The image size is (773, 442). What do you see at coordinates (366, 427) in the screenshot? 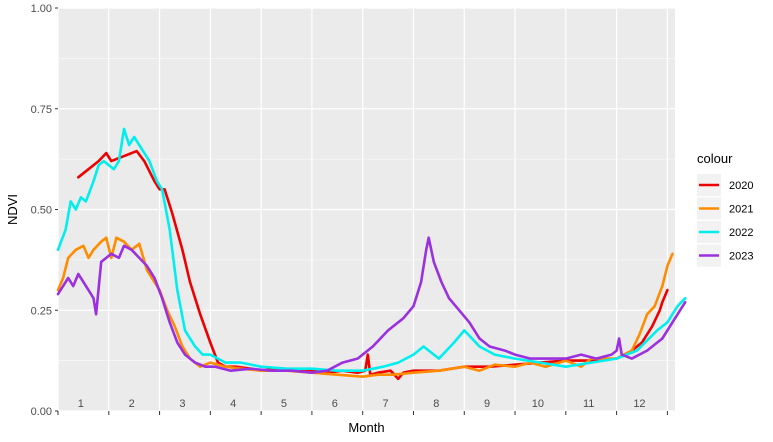
I see `x-axis-title: Month` at bounding box center [366, 427].